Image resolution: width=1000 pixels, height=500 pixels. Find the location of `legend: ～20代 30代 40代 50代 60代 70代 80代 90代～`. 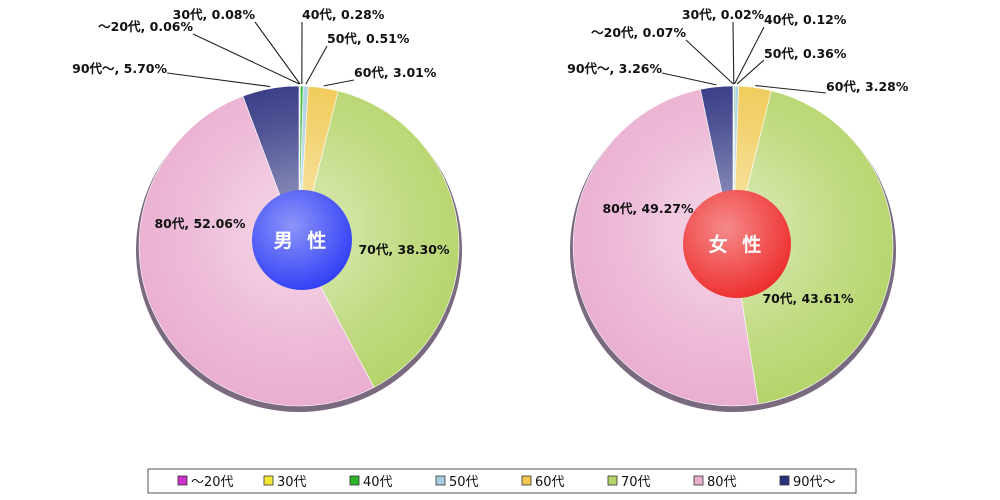

legend: ～20代 30代 40代 50代 60代 70代 80代 90代～ is located at coordinates (502, 481).